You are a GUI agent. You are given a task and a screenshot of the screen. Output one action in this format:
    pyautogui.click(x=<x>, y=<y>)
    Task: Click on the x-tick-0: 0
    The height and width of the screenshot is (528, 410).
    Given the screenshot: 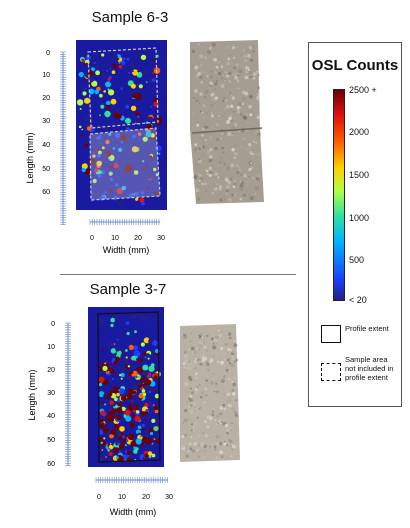 What is the action you would take?
    pyautogui.click(x=92, y=238)
    